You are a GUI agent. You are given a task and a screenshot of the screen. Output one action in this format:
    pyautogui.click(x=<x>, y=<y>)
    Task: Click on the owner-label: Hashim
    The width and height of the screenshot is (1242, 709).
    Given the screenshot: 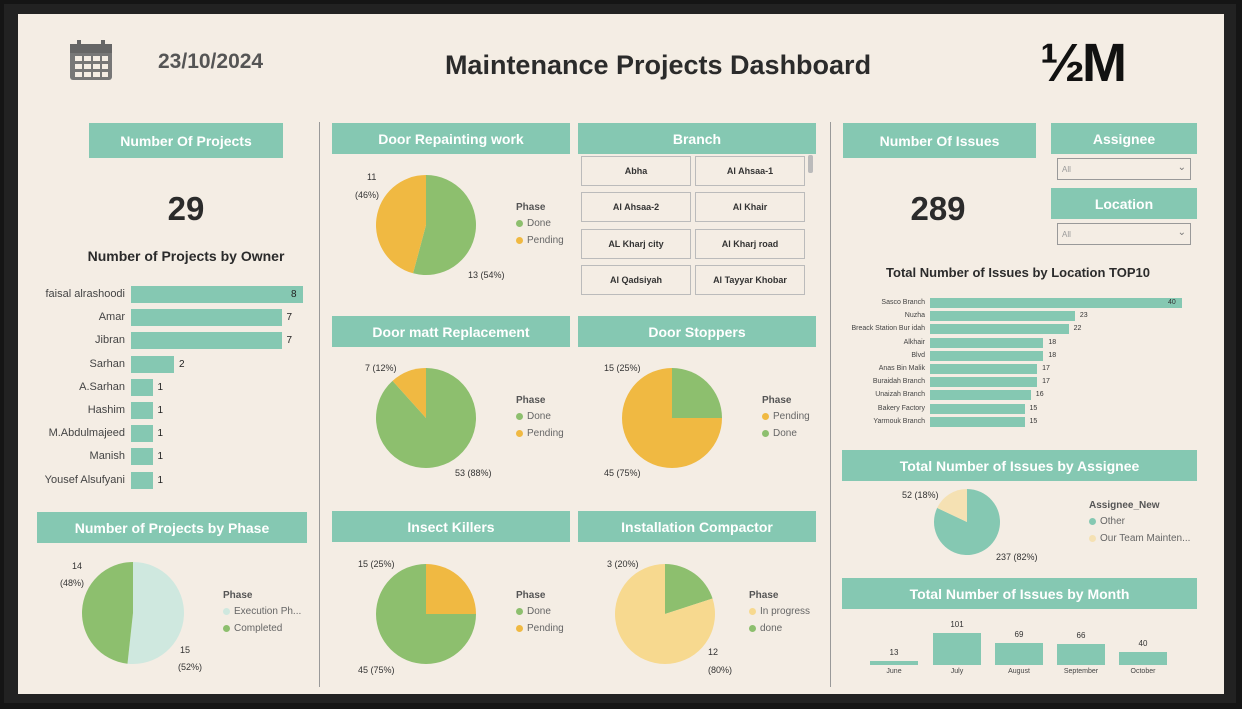 What is the action you would take?
    pyautogui.click(x=106, y=410)
    